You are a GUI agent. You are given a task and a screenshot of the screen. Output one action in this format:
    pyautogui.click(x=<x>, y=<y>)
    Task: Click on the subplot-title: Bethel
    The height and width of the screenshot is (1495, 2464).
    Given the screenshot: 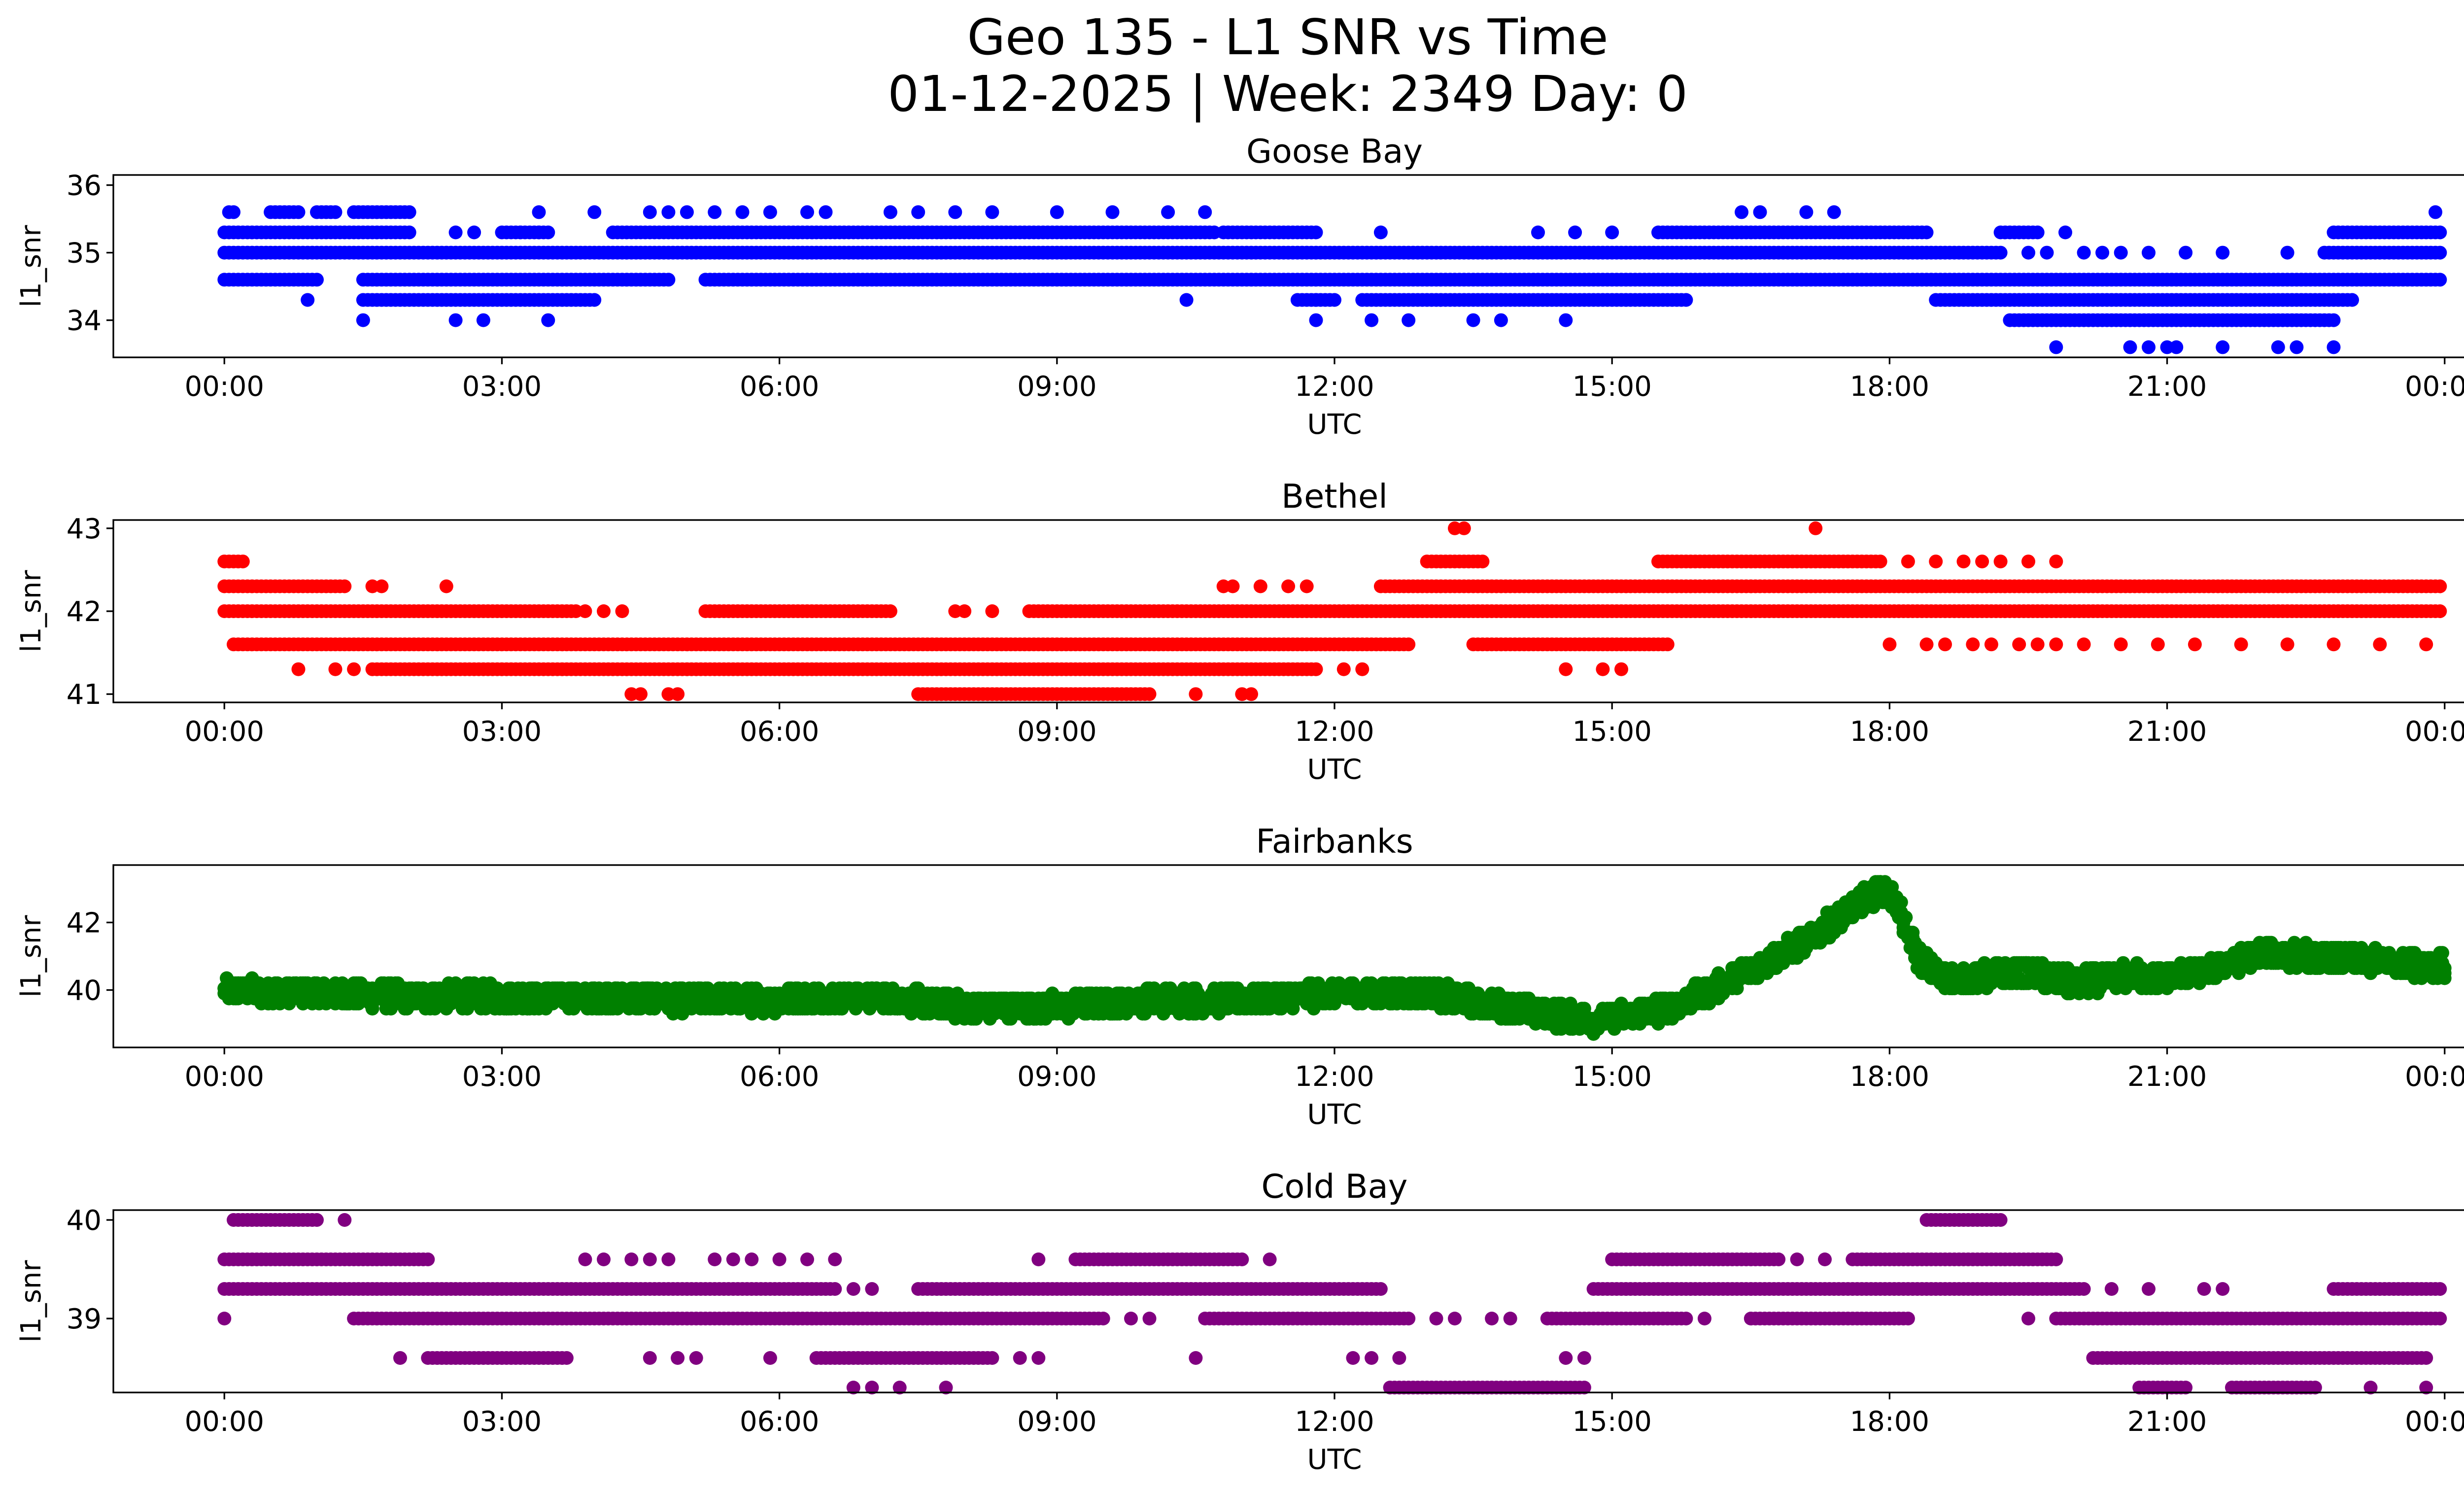 What is the action you would take?
    pyautogui.click(x=1334, y=496)
    